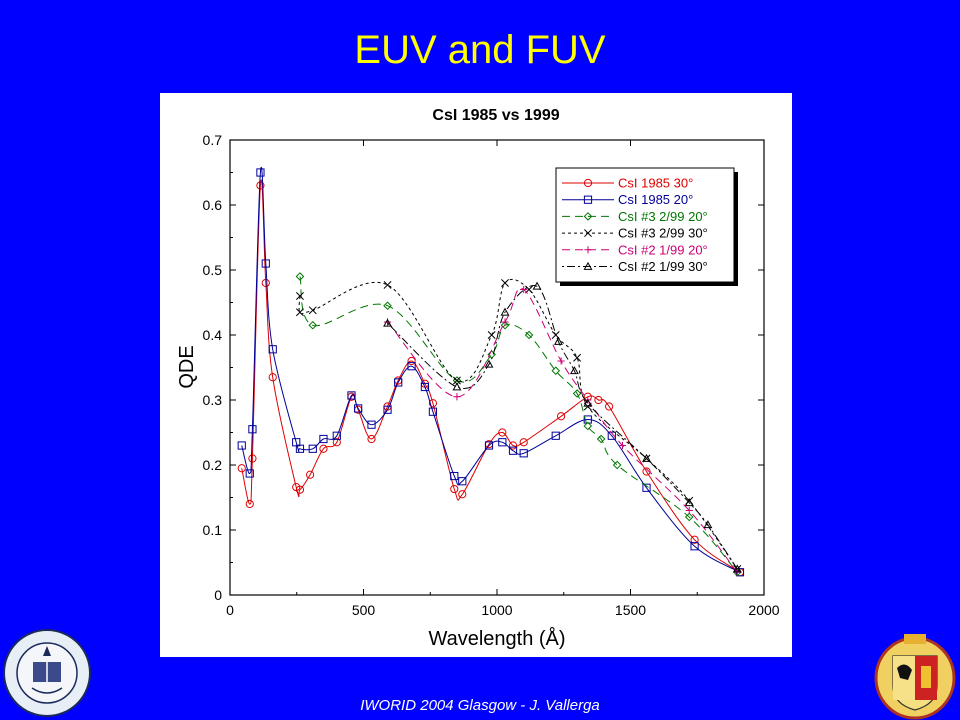 This screenshot has height=720, width=960. I want to click on footer: IWORID 2004 Glasgow - J. Vallerga, so click(480, 705).